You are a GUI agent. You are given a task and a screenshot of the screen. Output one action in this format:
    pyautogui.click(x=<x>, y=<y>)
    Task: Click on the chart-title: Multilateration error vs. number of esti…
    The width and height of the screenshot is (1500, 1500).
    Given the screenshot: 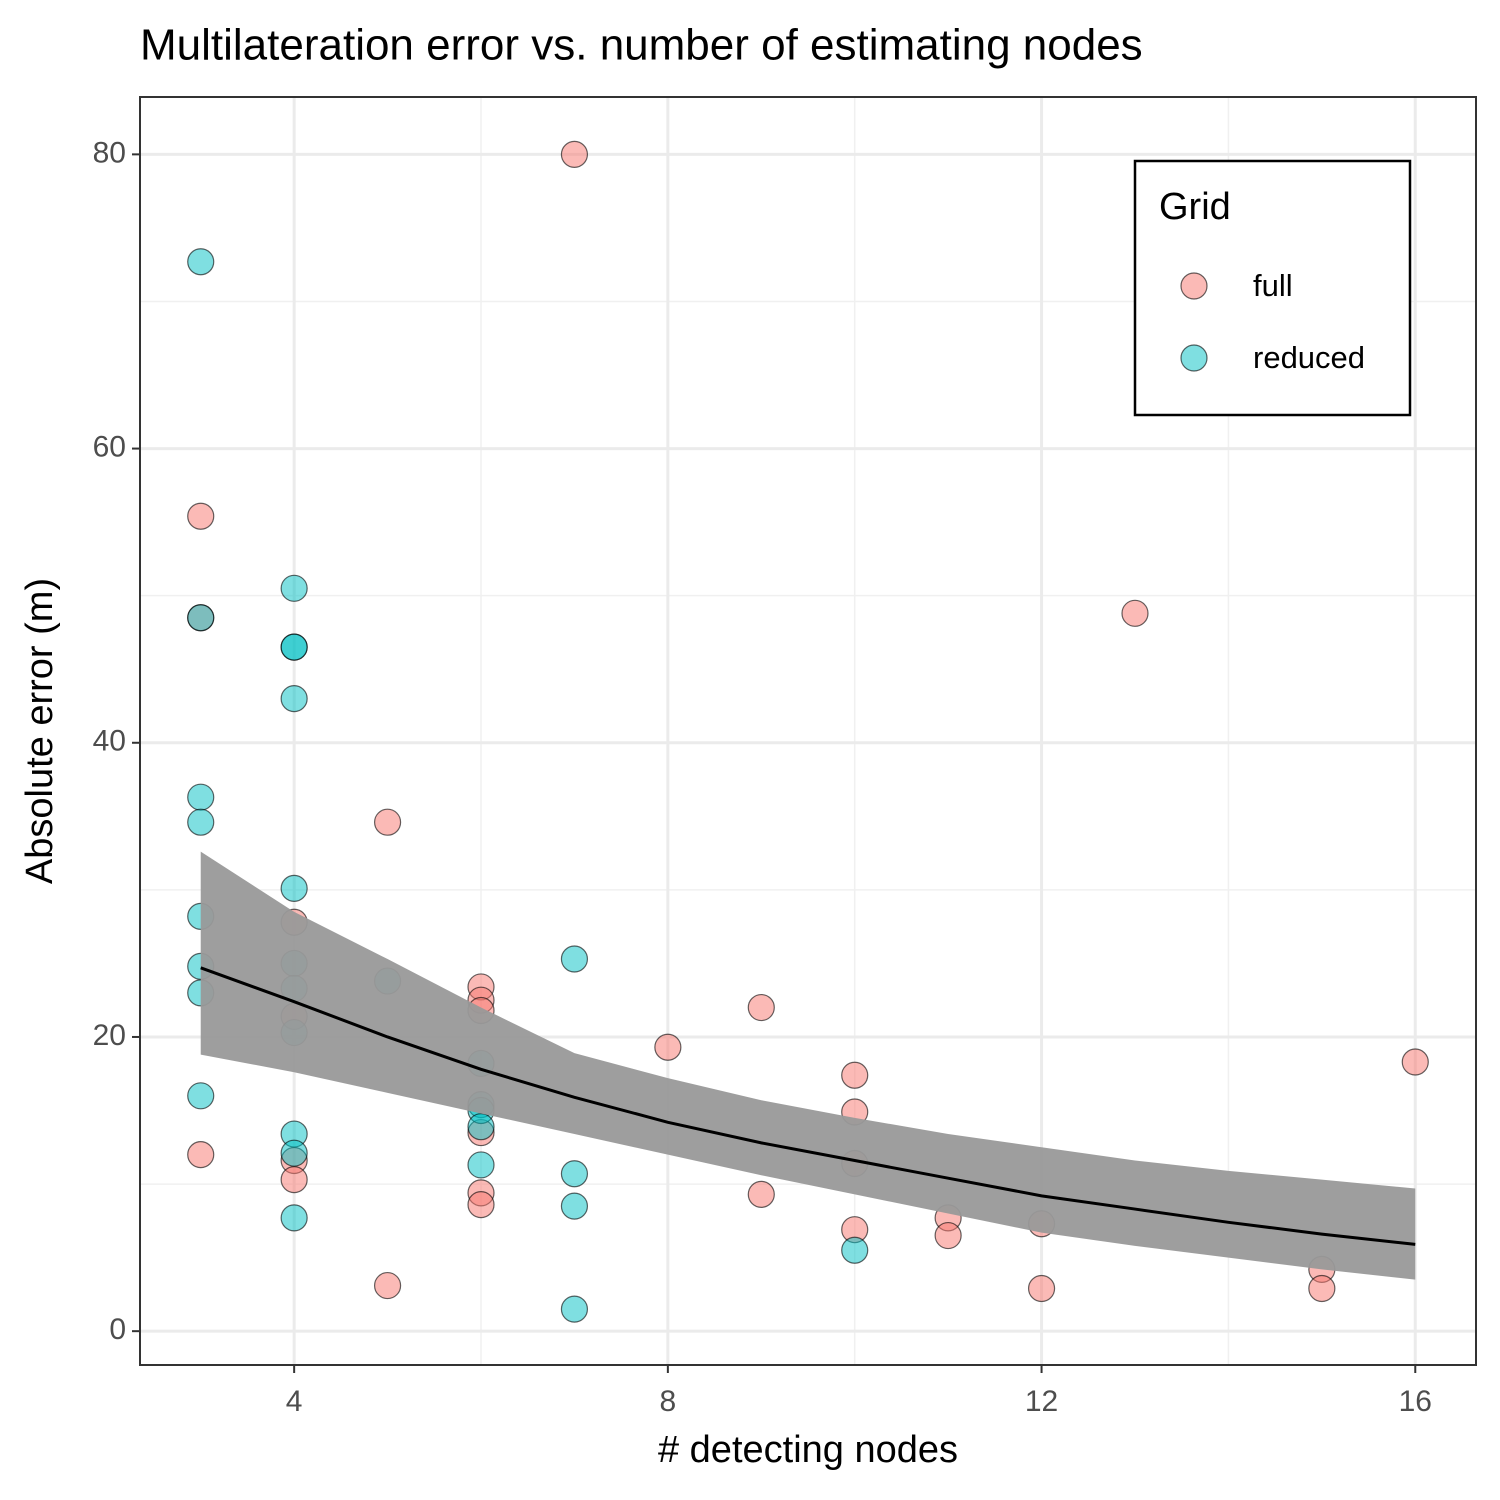 What is the action you would take?
    pyautogui.click(x=641, y=45)
    